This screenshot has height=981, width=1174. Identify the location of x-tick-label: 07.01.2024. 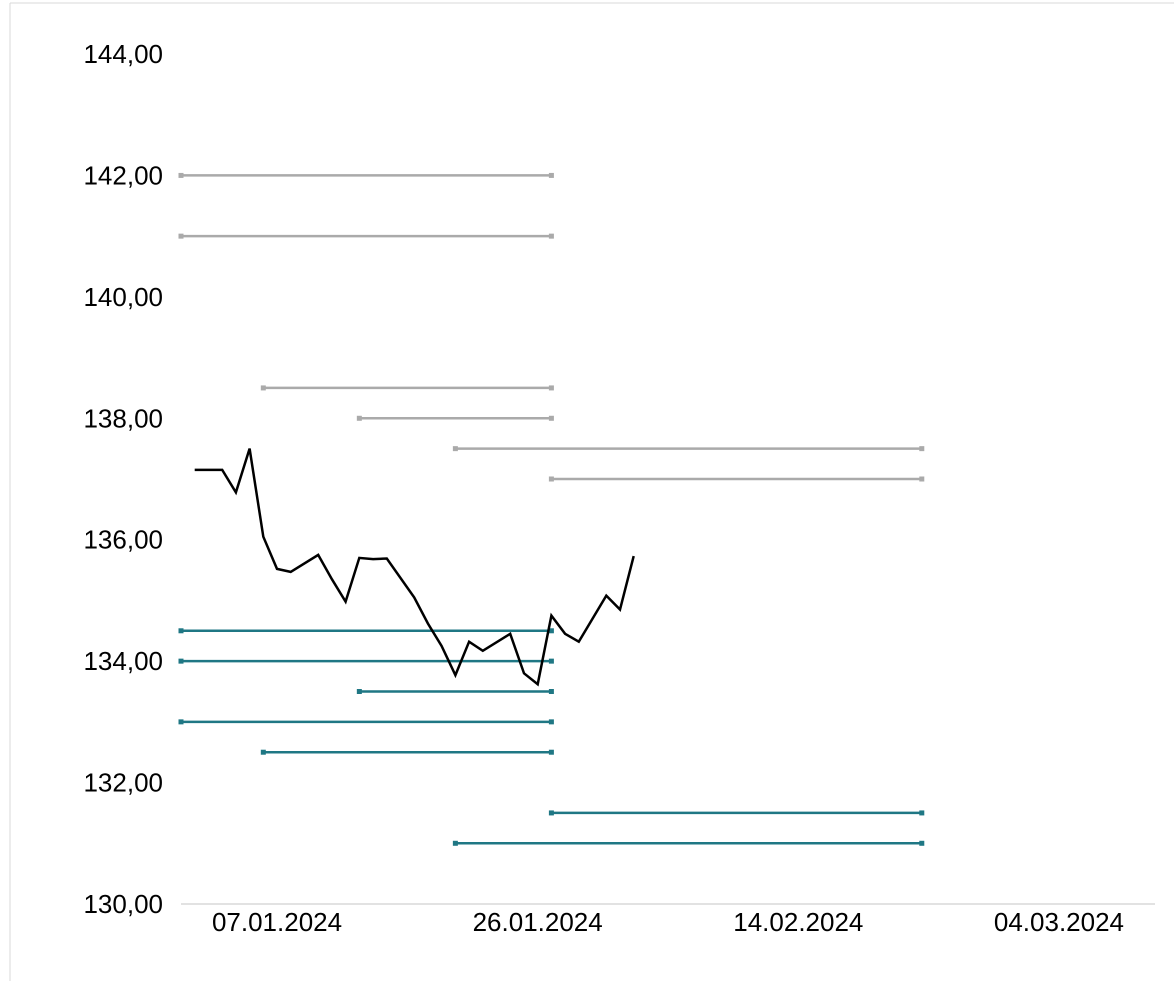
(277, 922).